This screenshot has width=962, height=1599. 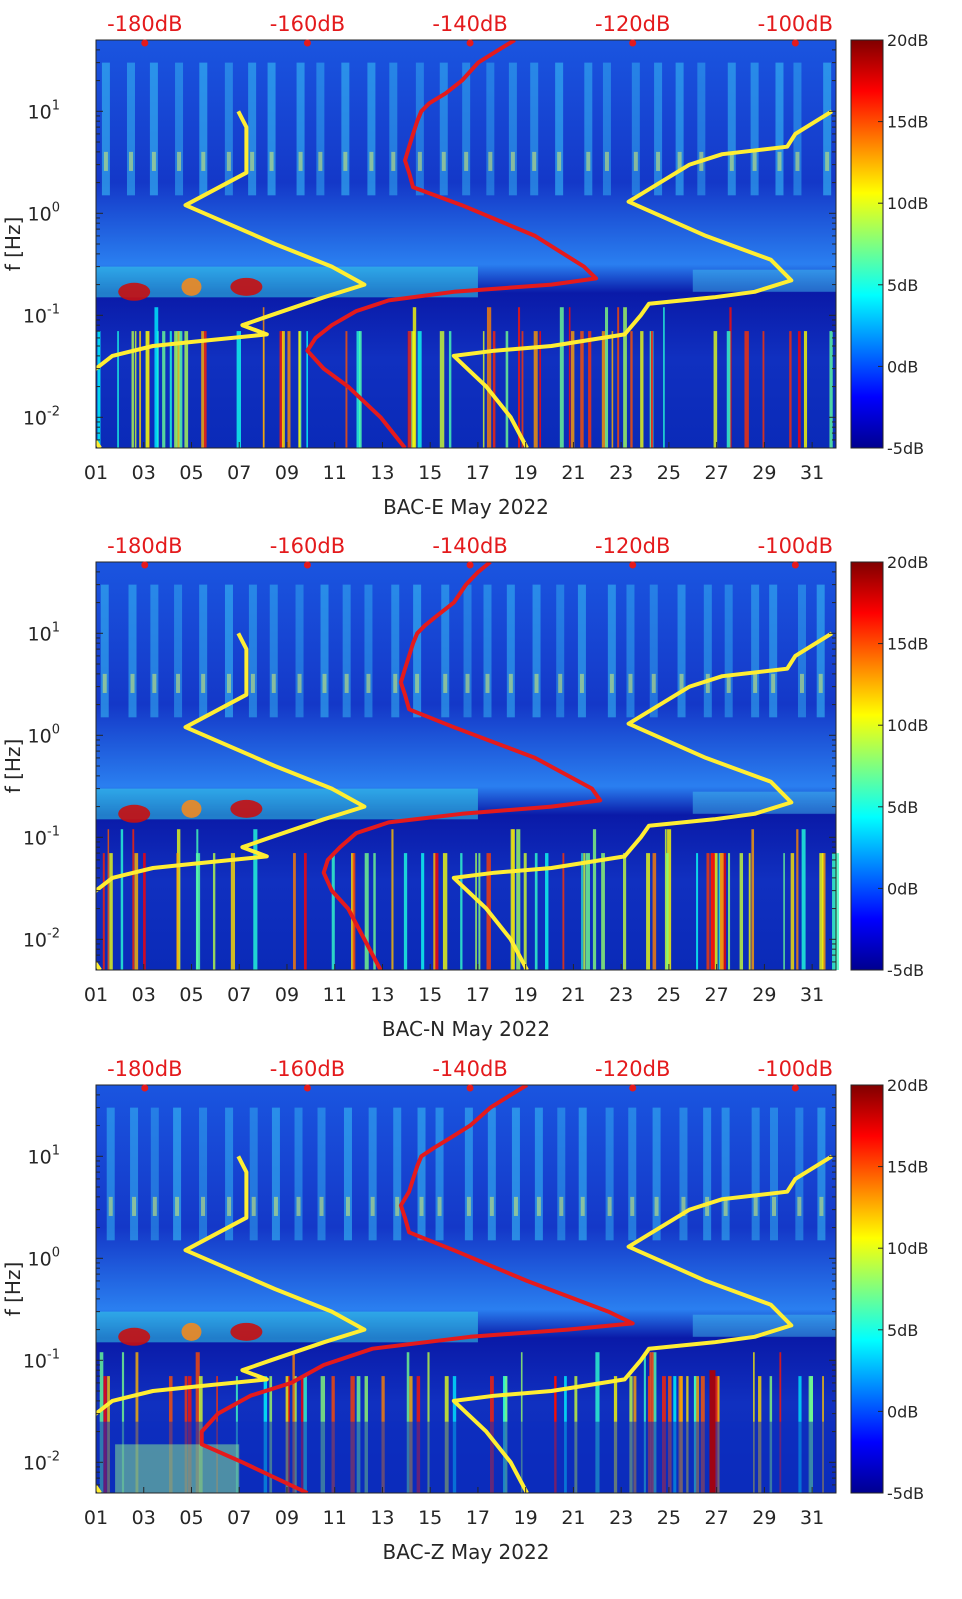 What do you see at coordinates (452, 244) in the screenshot?
I see `psd-curve` at bounding box center [452, 244].